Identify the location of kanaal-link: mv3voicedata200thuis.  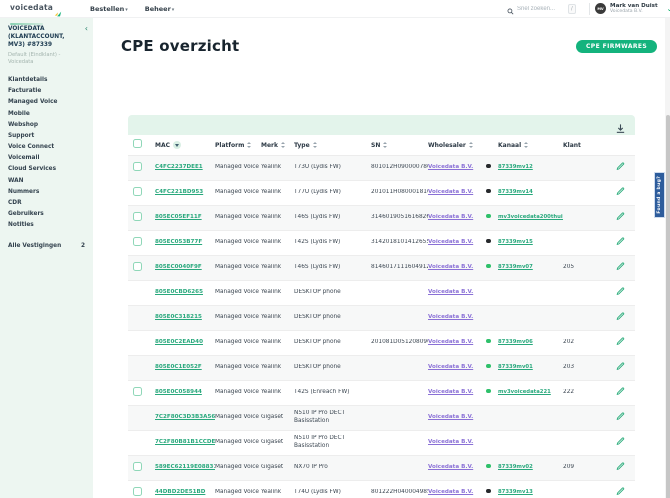
(530, 217).